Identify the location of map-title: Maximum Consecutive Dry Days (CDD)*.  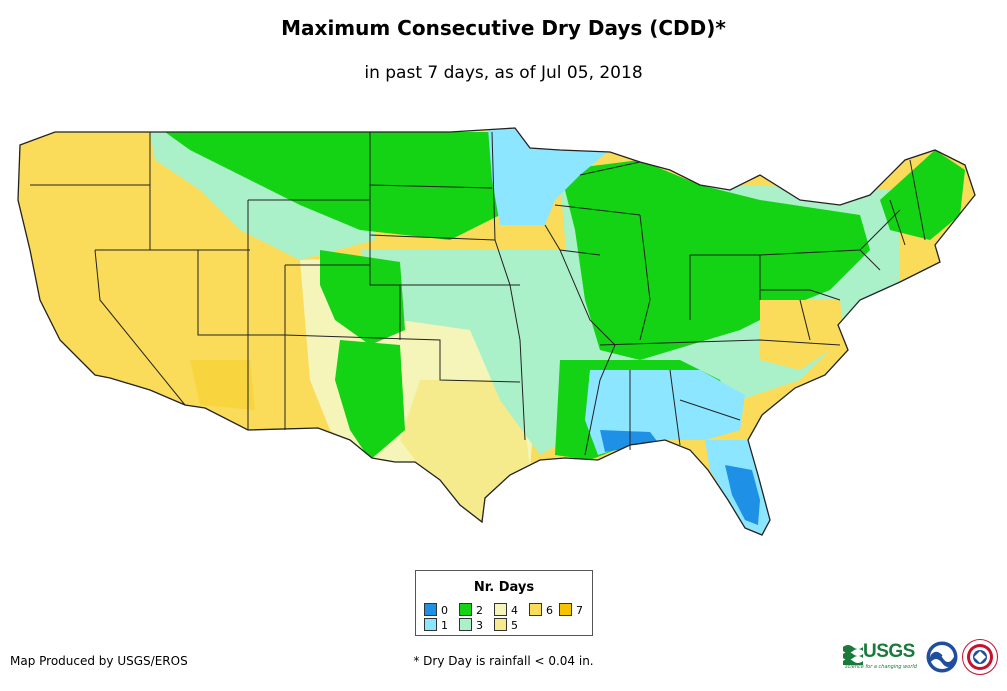
(503, 28).